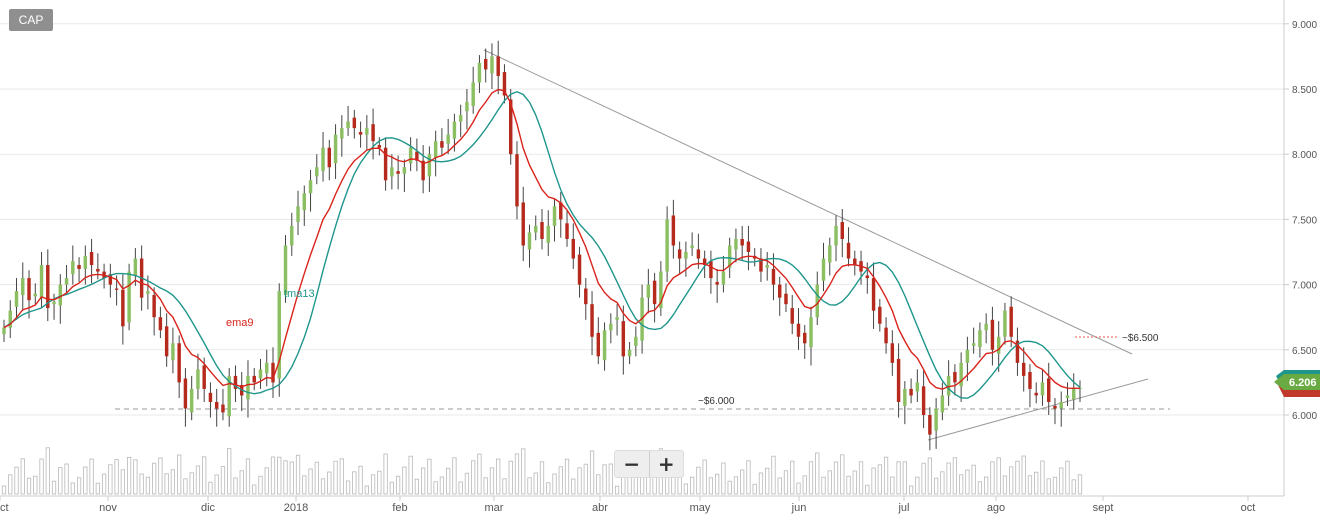  I want to click on y-tick-label: 7.500, so click(1304, 220).